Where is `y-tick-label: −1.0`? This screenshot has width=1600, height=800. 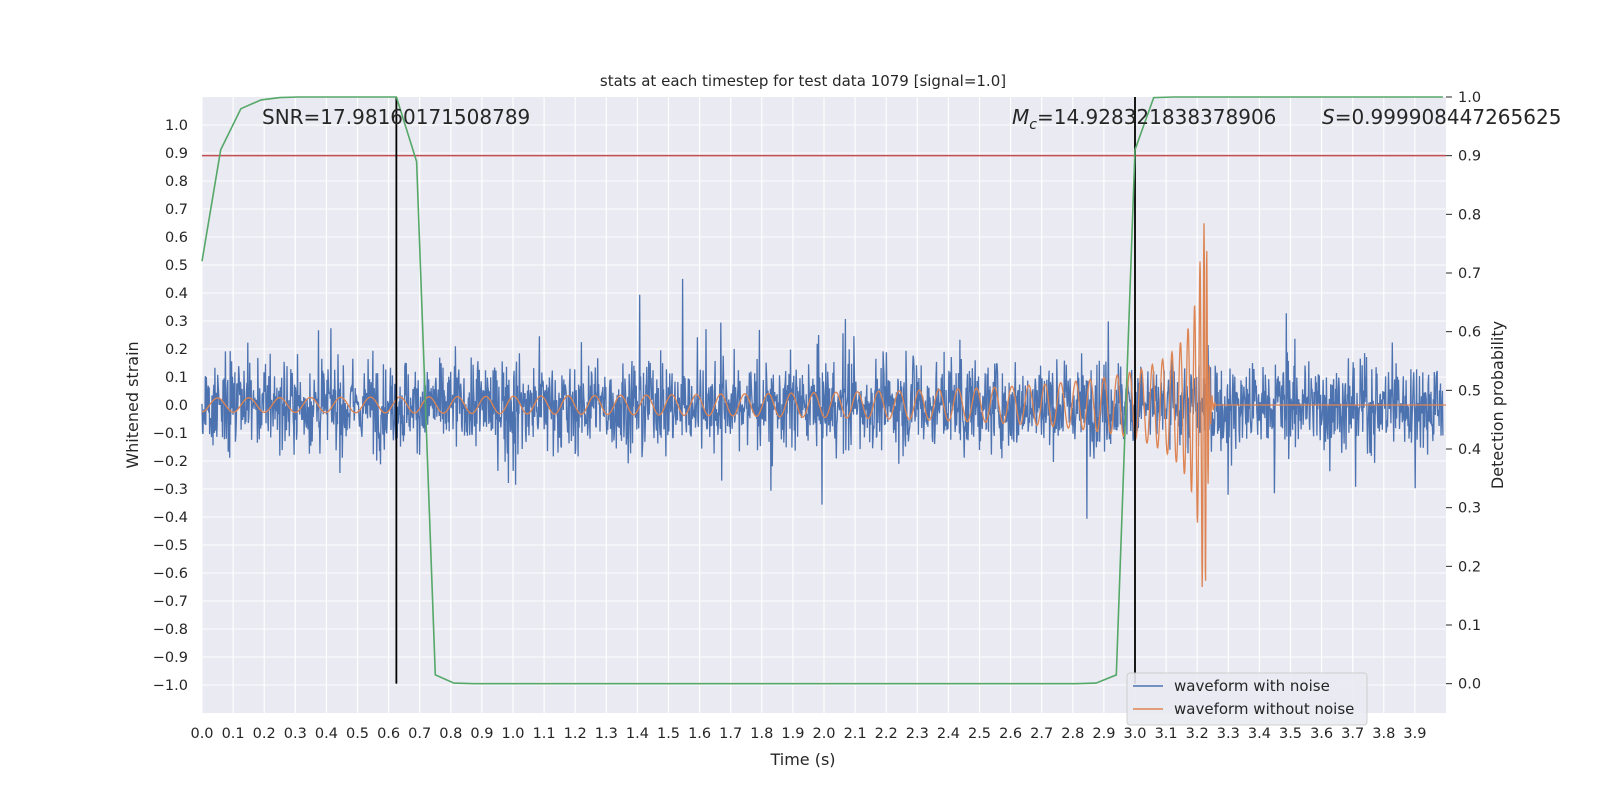
y-tick-label: −1.0 is located at coordinates (170, 686).